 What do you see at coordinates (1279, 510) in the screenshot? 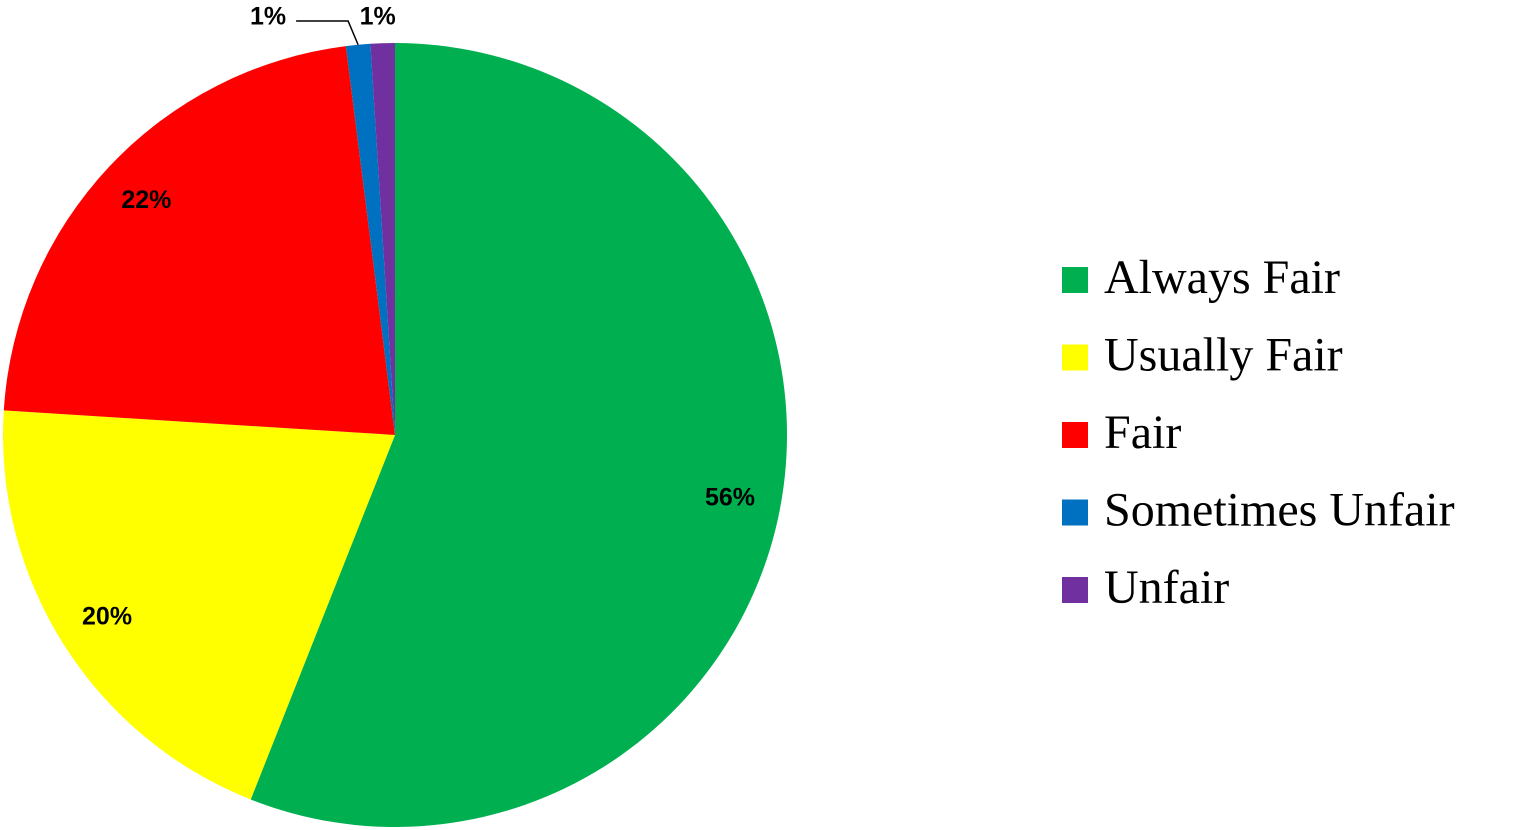
I see `legend-label: Sometimes Unfair` at bounding box center [1279, 510].